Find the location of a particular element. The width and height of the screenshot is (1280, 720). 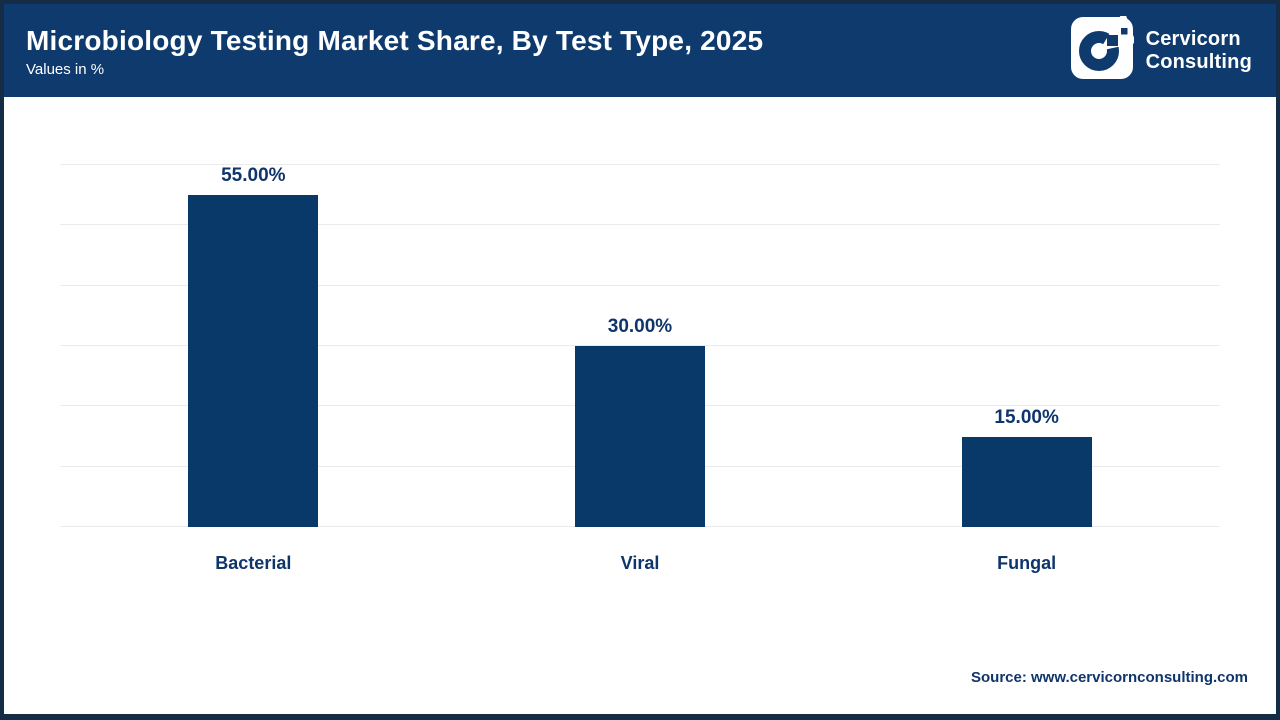

category-label-bacterial: Bacterial is located at coordinates (253, 563).